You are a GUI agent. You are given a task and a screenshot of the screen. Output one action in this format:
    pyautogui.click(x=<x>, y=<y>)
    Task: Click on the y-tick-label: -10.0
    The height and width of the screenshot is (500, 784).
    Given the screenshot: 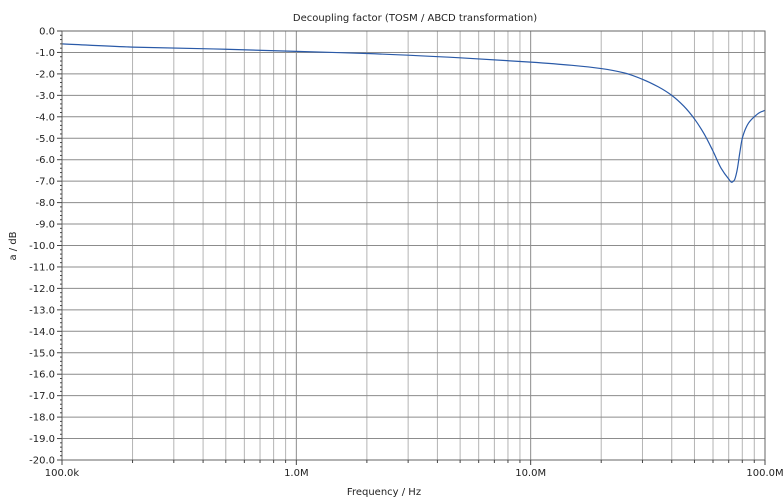 What is the action you would take?
    pyautogui.click(x=42, y=246)
    